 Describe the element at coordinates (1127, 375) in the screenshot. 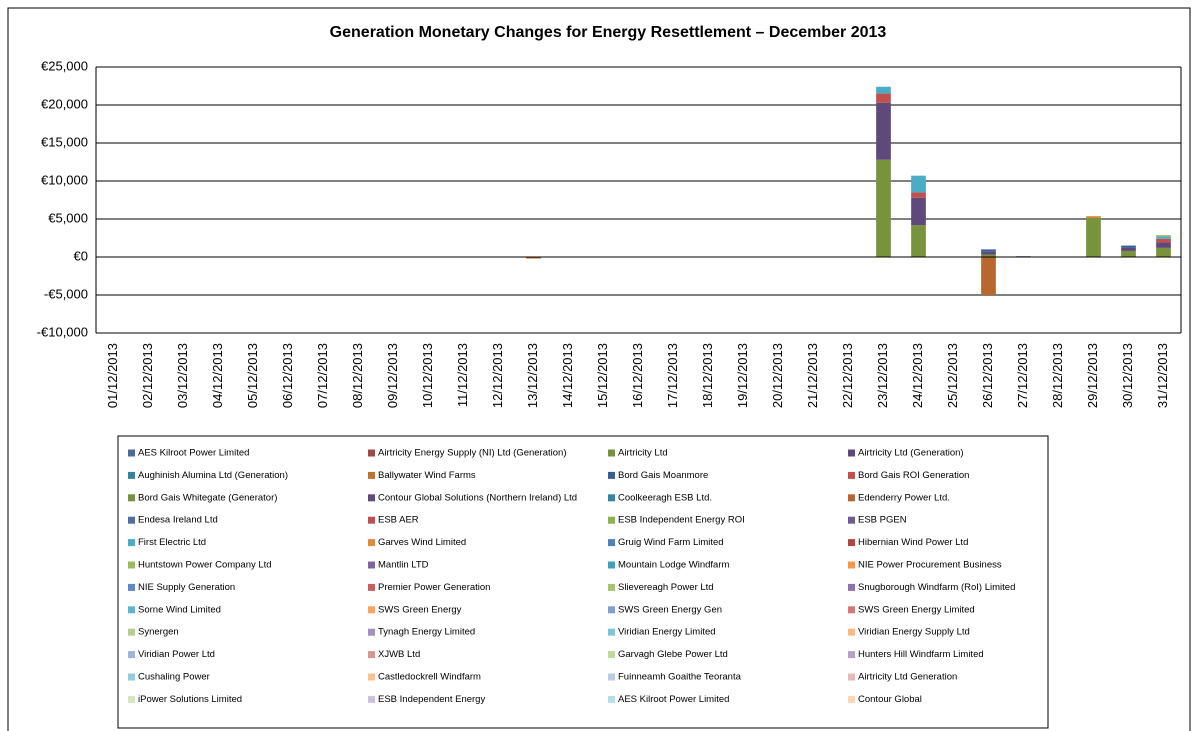

I see `x-tick-label: 30/12/2013` at that location.